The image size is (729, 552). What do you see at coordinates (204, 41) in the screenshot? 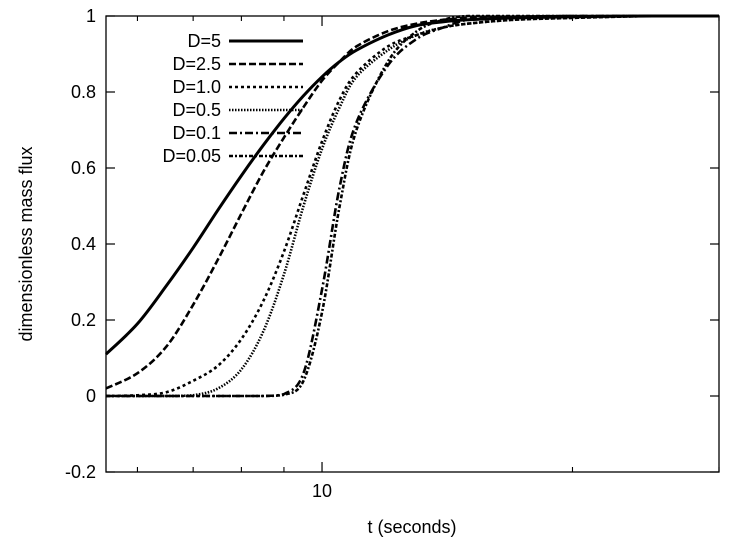
I see `legend-label: D=5` at bounding box center [204, 41].